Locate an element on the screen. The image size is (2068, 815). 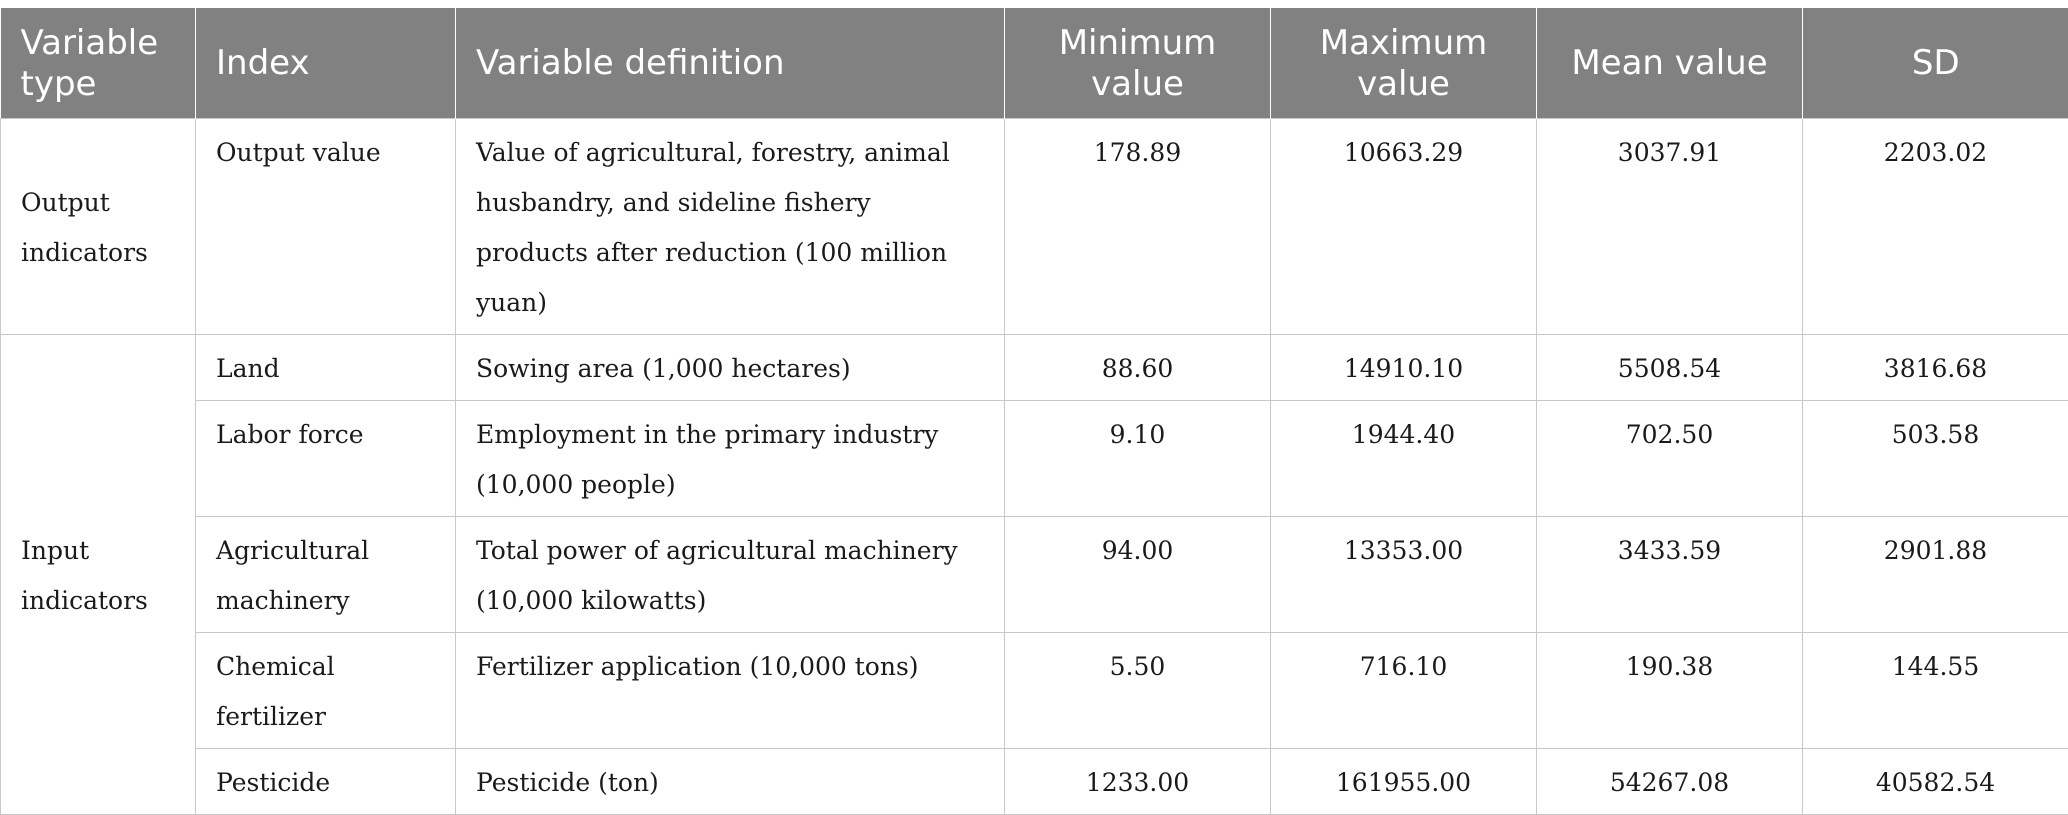
max-cell: 13353.00 is located at coordinates (1404, 574).